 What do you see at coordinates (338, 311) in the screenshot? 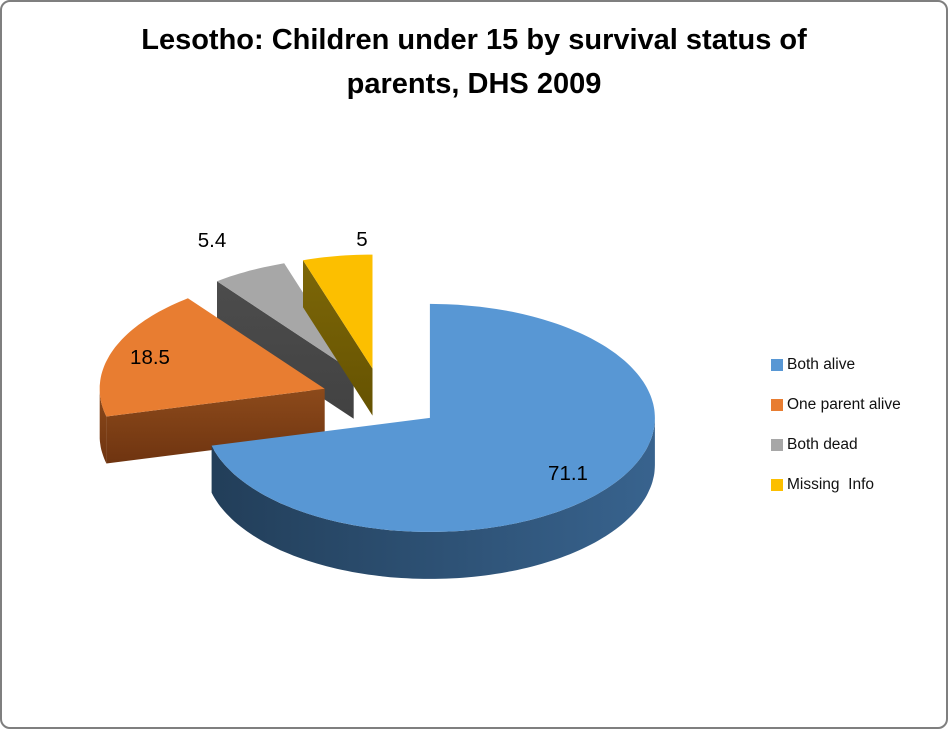
I see `pie-slice-missing-info` at bounding box center [338, 311].